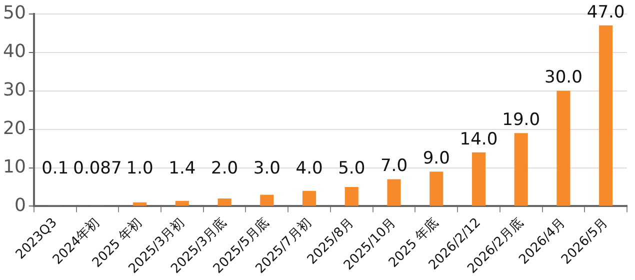 This screenshot has width=635, height=280. I want to click on data-label: 1.0, so click(140, 168).